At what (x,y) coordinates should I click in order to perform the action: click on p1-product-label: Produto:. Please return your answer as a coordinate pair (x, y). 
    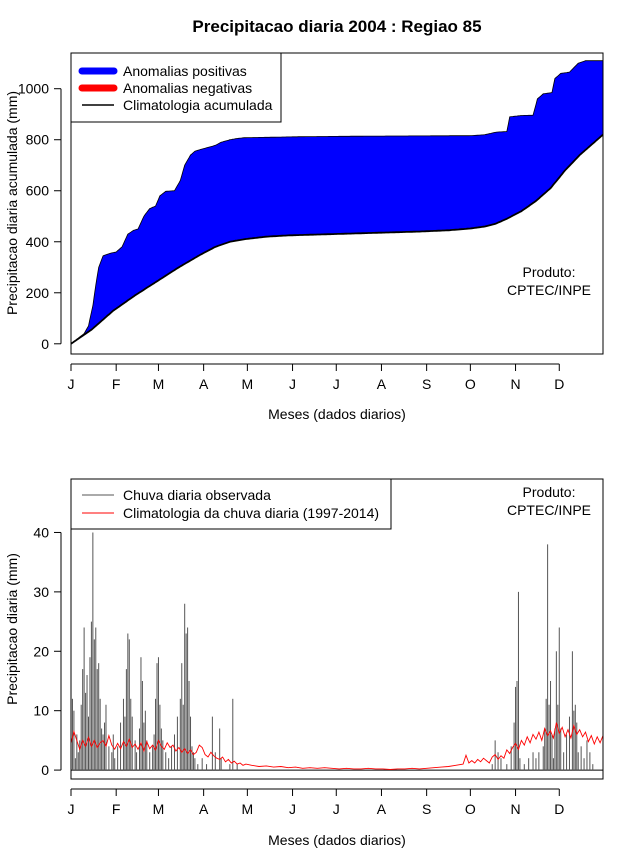
    Looking at the image, I should click on (549, 272).